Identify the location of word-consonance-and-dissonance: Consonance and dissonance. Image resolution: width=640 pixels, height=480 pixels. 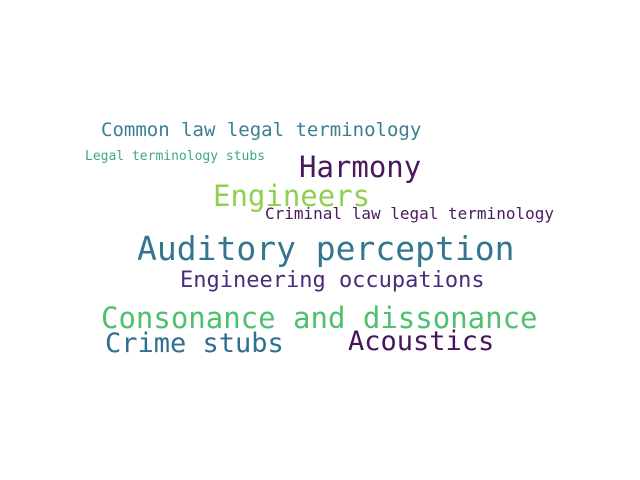
(319, 318).